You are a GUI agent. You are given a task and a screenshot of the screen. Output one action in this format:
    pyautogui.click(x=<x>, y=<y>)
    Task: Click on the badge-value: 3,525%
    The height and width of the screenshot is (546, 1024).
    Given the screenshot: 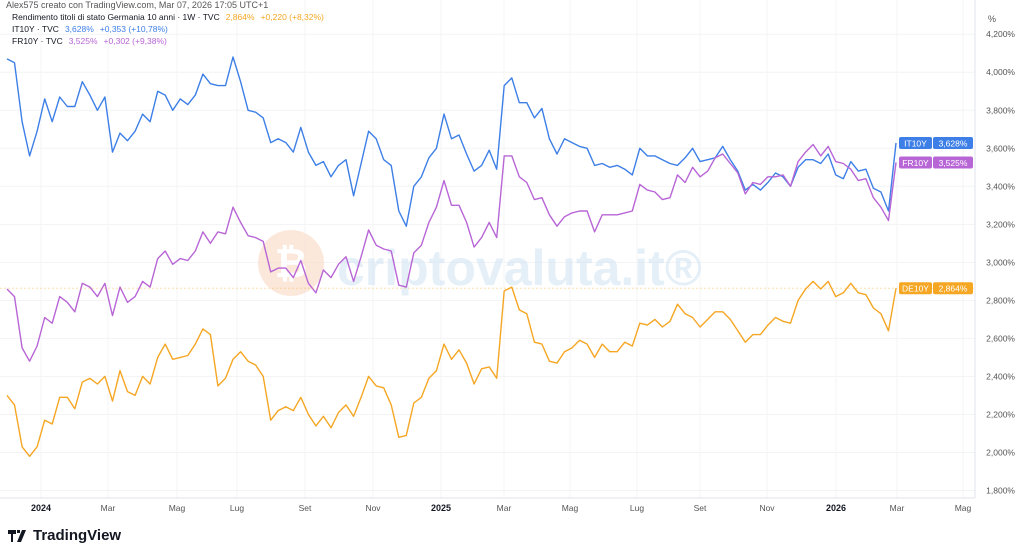 What is the action you would take?
    pyautogui.click(x=953, y=163)
    